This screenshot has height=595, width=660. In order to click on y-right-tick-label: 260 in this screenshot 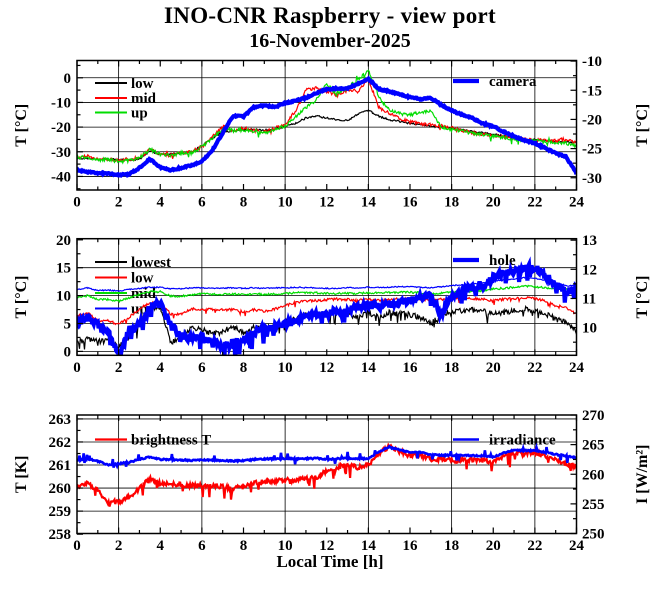, I will do `click(593, 475)`.